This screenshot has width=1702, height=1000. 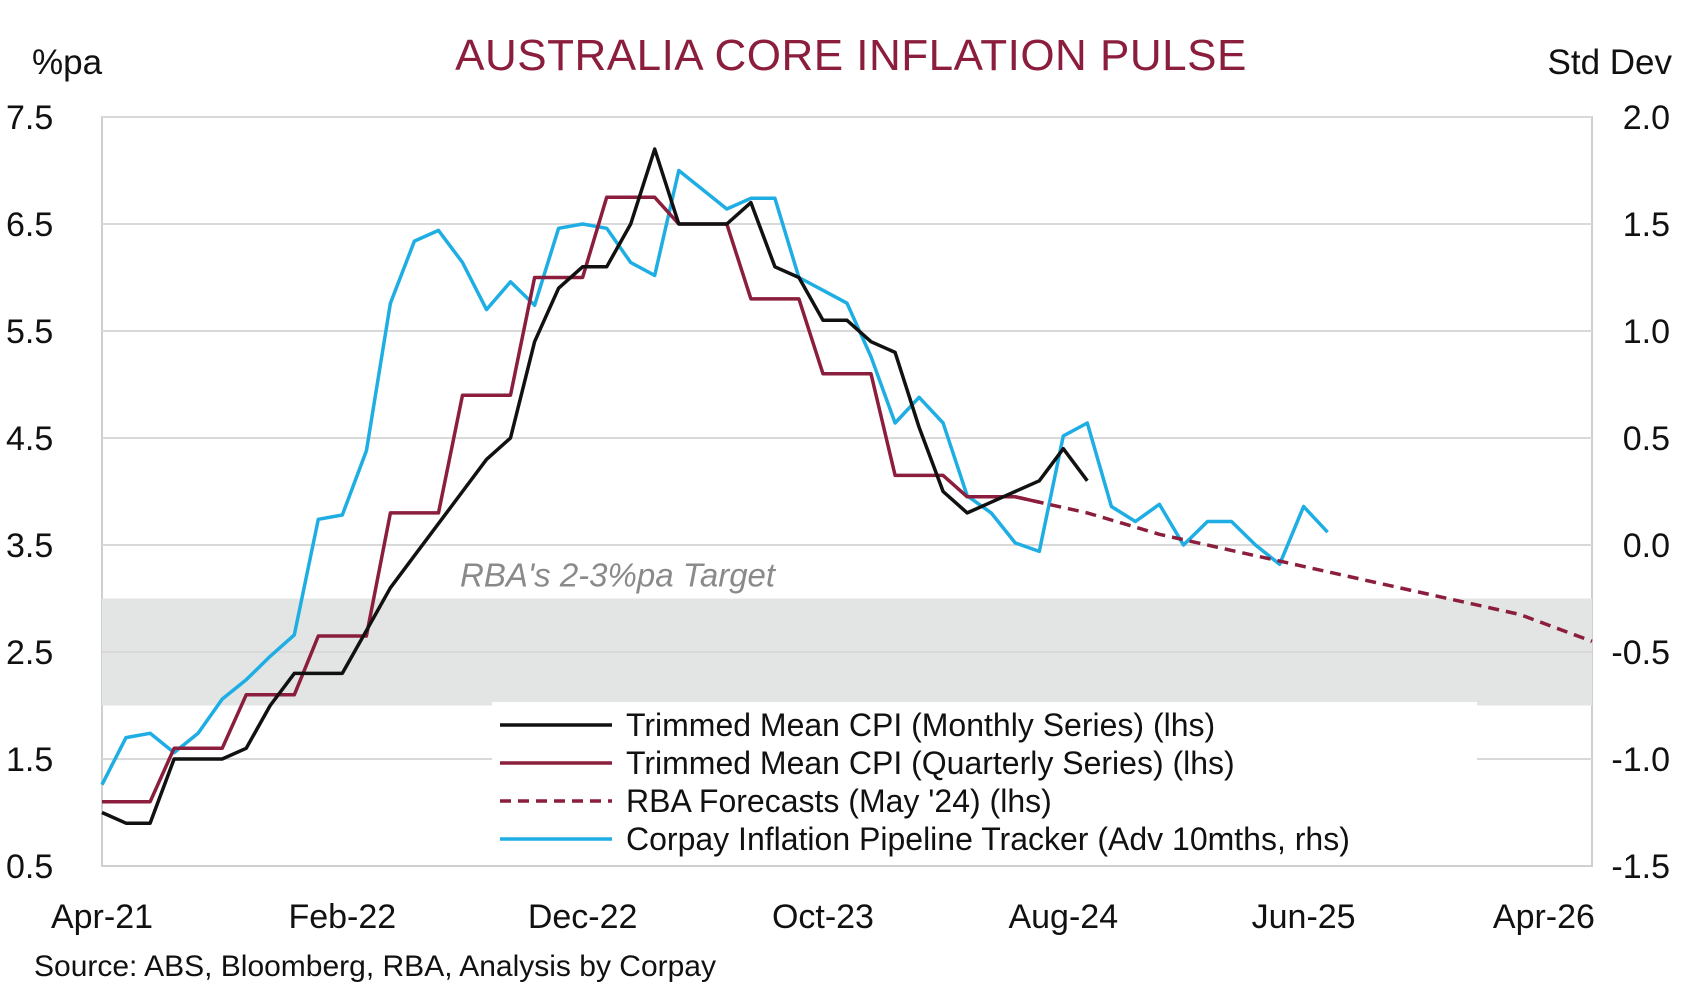 What do you see at coordinates (1063, 917) in the screenshot?
I see `x-tick-label: Aug-24` at bounding box center [1063, 917].